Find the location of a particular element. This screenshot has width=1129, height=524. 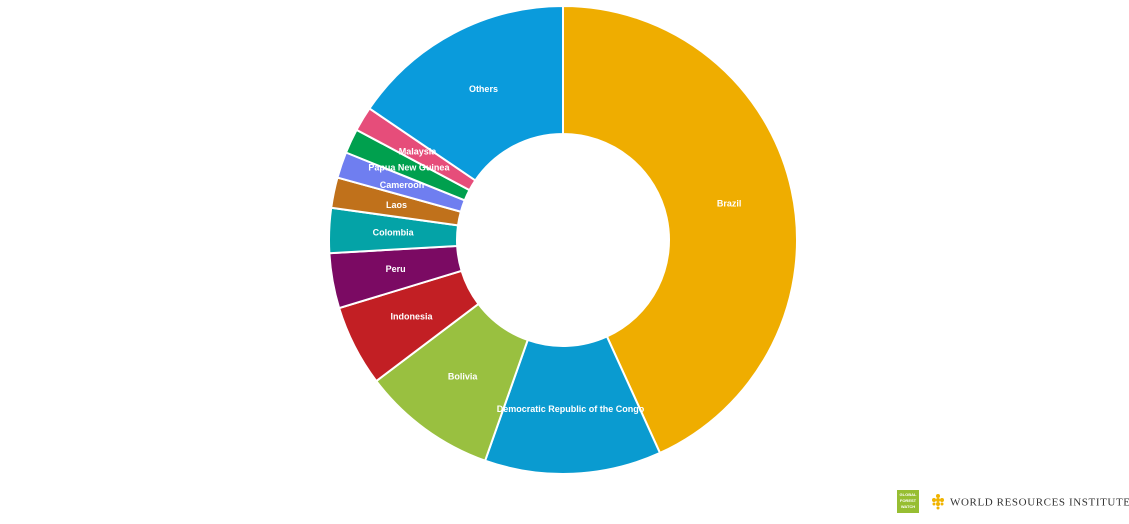

slice-label: Papua New Guinea is located at coordinates (409, 167).